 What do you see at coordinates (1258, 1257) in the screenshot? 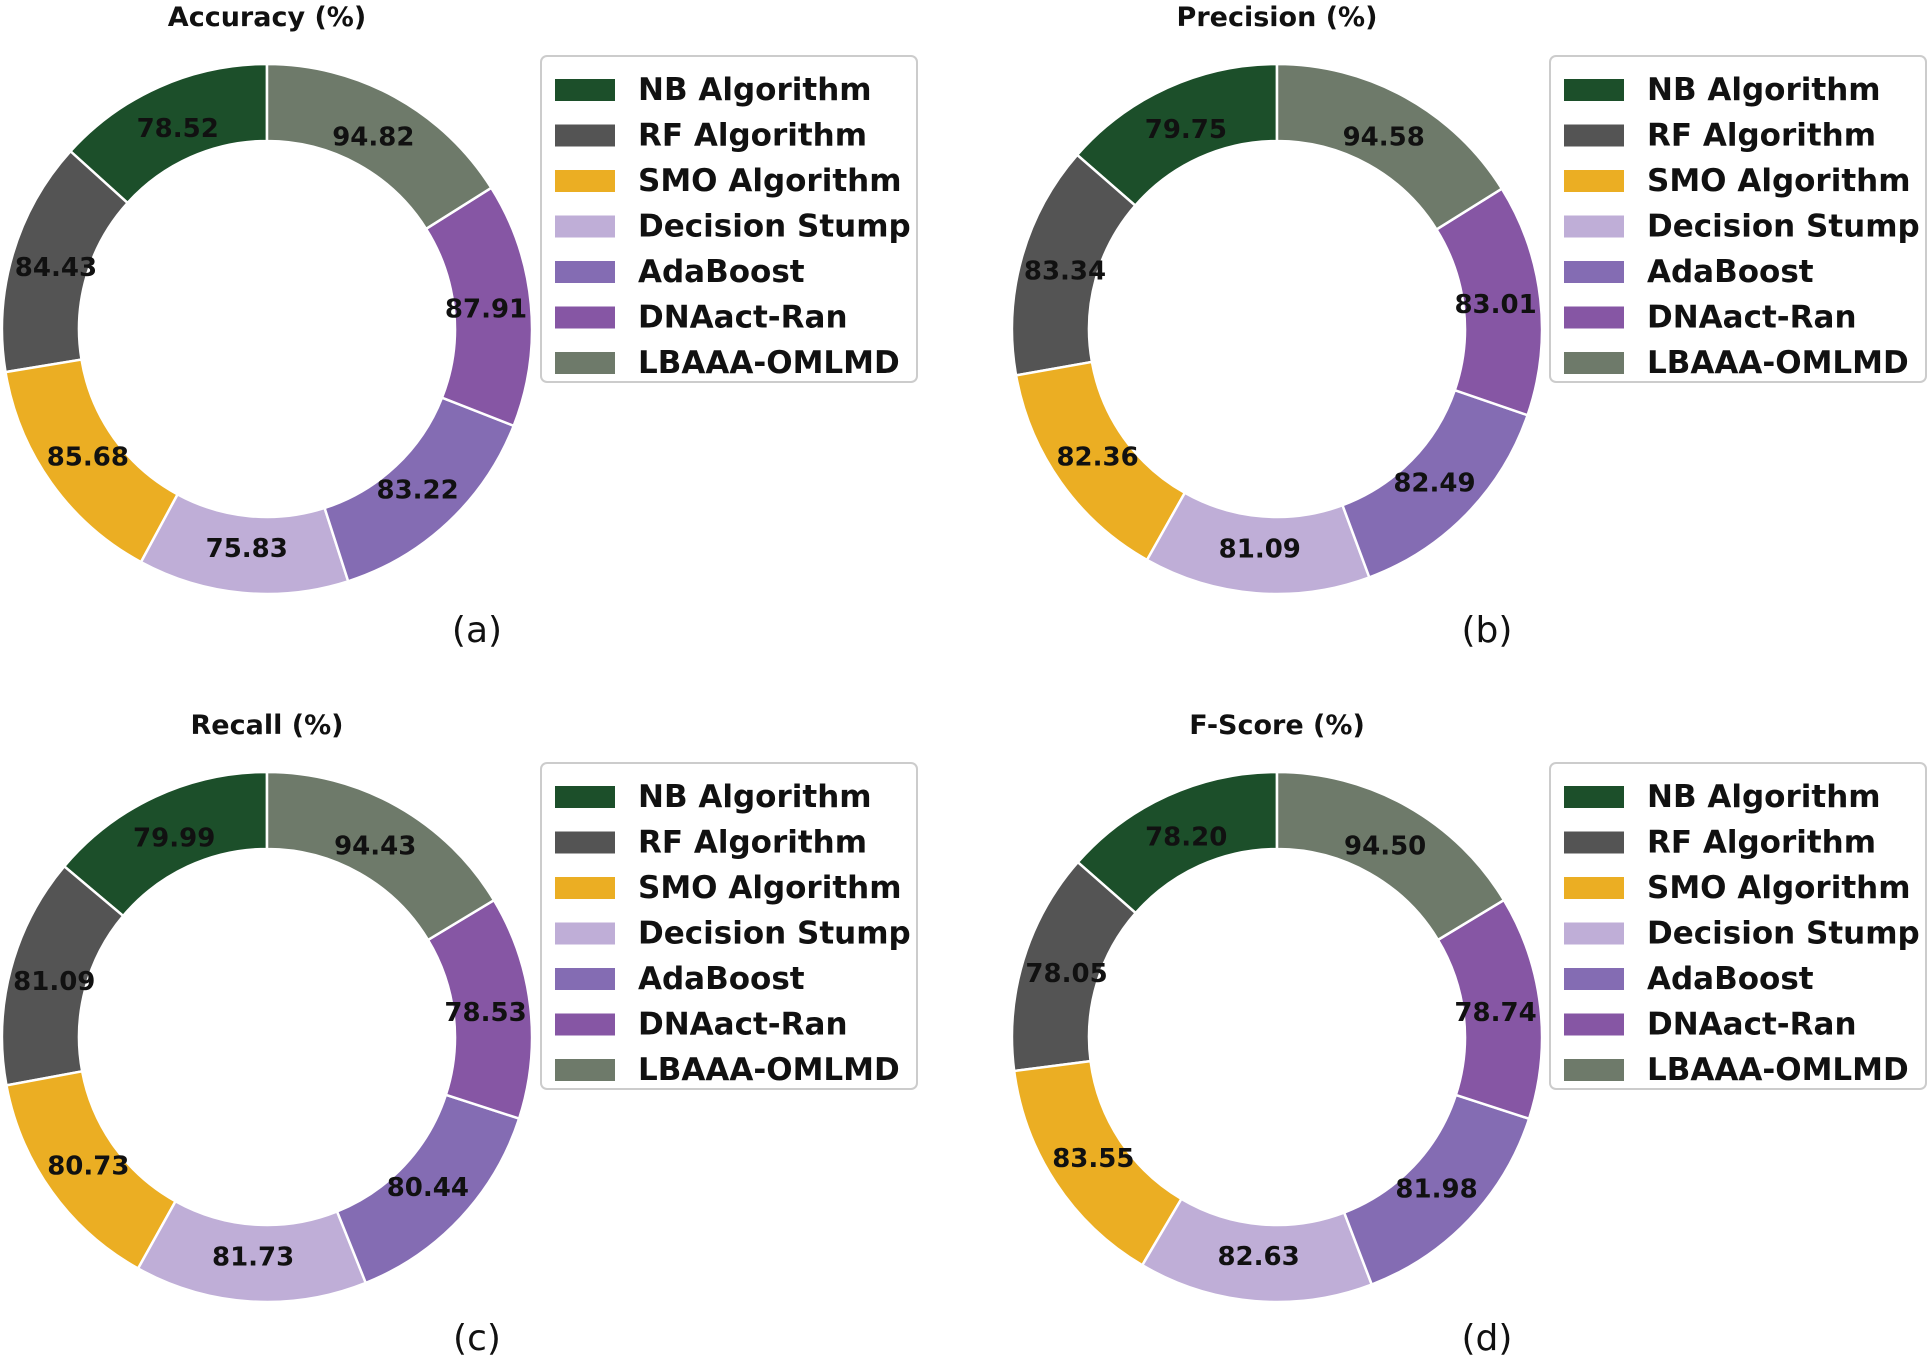
I see `data-label: 82.63` at bounding box center [1258, 1257].